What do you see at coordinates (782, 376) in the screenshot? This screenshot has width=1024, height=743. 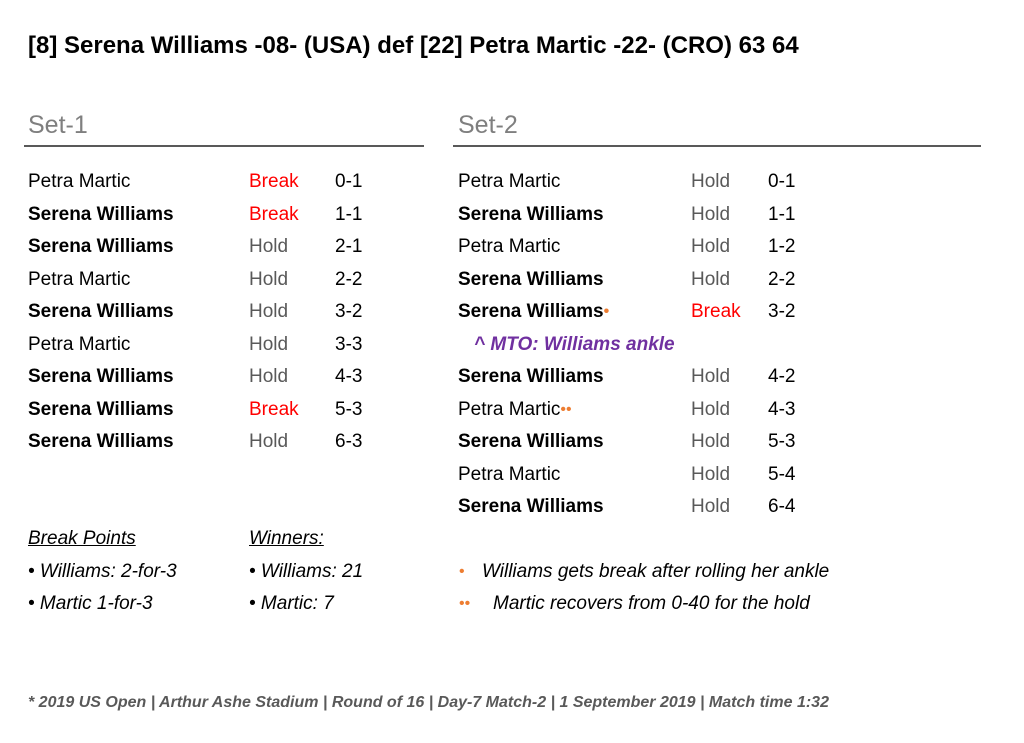 I see `game-score: 4-2` at bounding box center [782, 376].